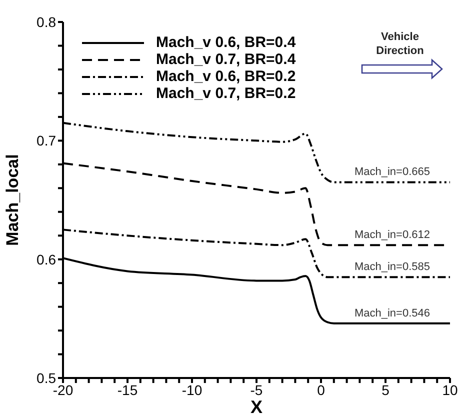  What do you see at coordinates (12, 200) in the screenshot?
I see `y-axis-title: Mach_local` at bounding box center [12, 200].